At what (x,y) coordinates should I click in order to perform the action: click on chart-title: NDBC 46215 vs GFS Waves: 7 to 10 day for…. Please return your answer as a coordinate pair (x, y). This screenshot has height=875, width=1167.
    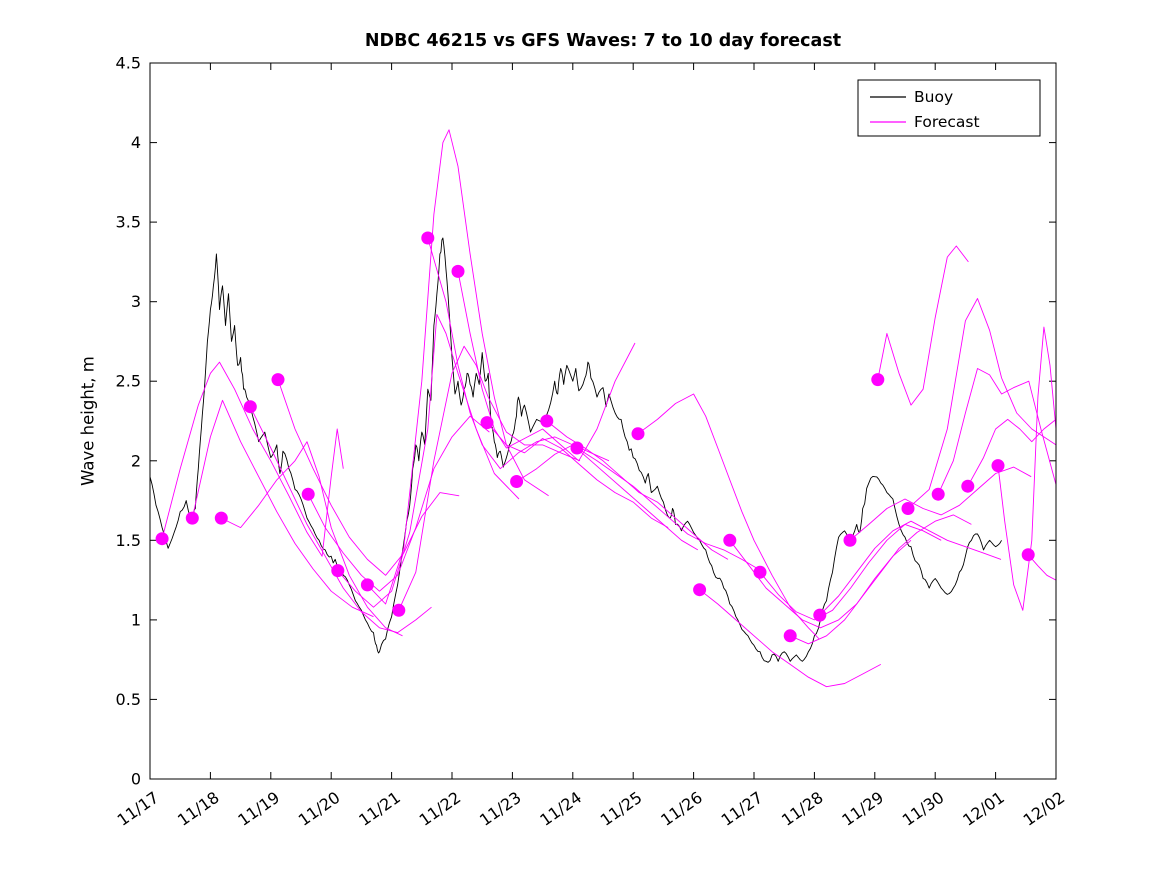
    Looking at the image, I should click on (603, 41).